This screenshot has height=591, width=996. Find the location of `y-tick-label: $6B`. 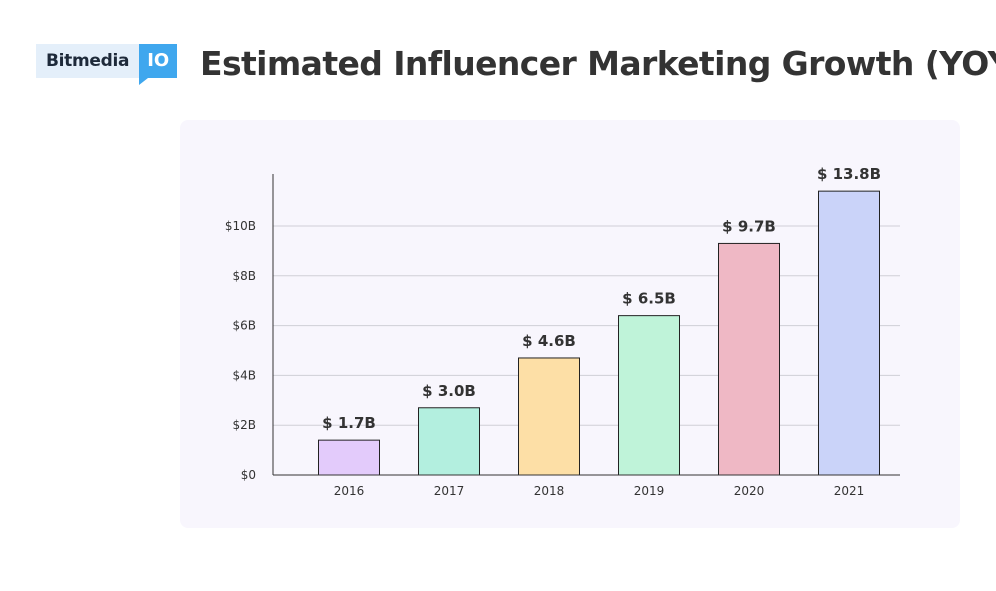

y-tick-label: $6B is located at coordinates (244, 326).